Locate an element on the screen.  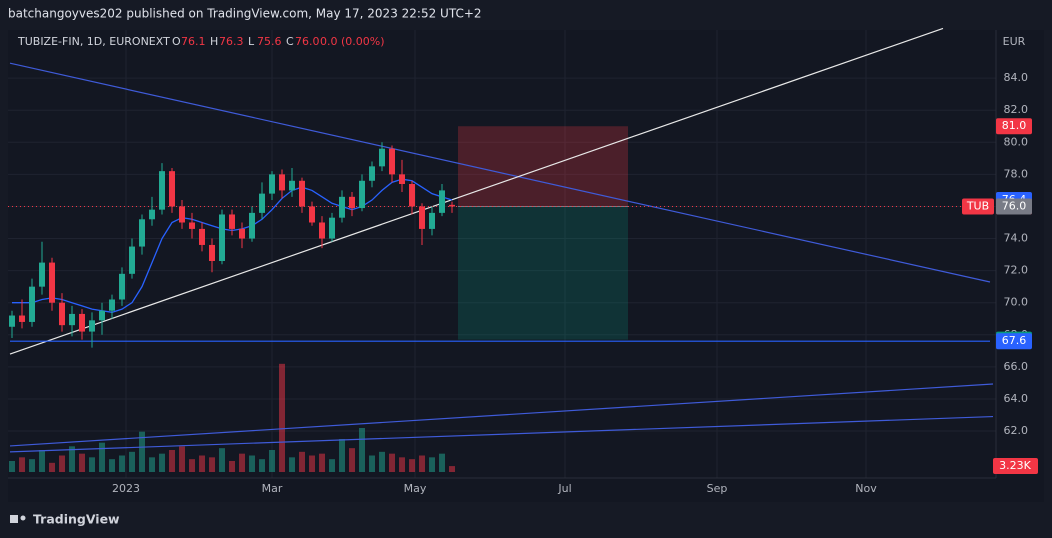
y-tick-label: 70.0 is located at coordinates (1016, 302).